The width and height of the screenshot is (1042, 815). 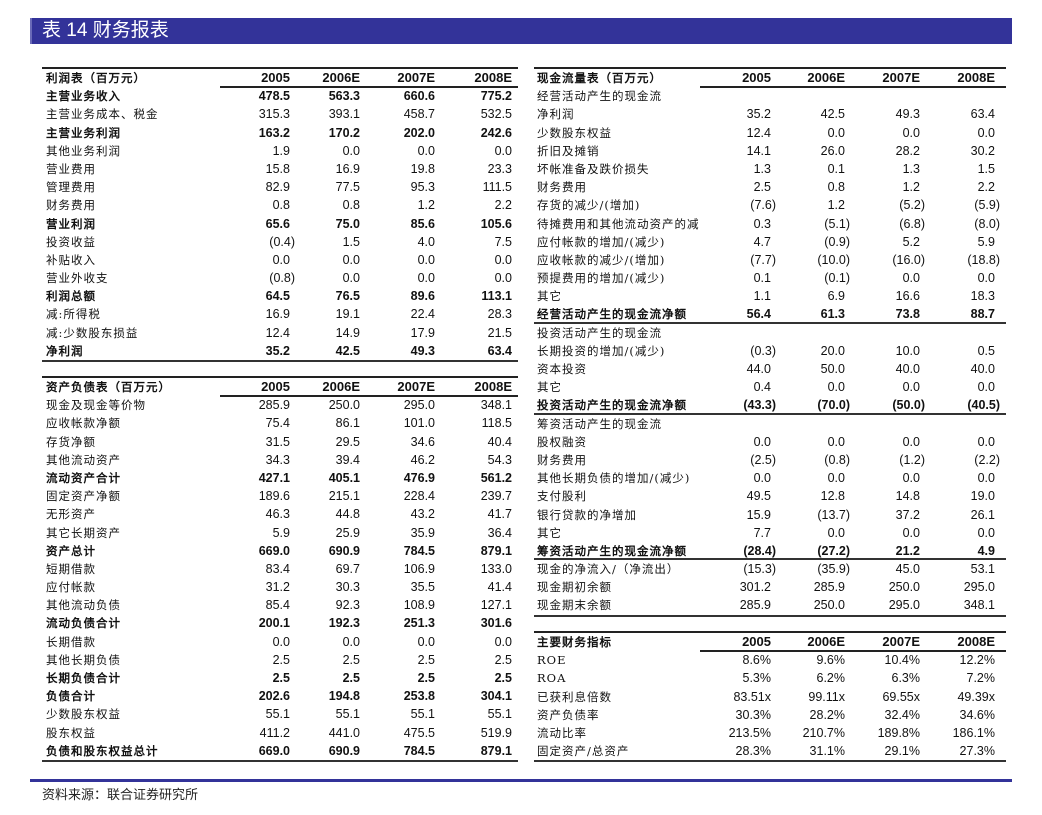 I want to click on cell-value: (13.7), so click(x=833, y=514).